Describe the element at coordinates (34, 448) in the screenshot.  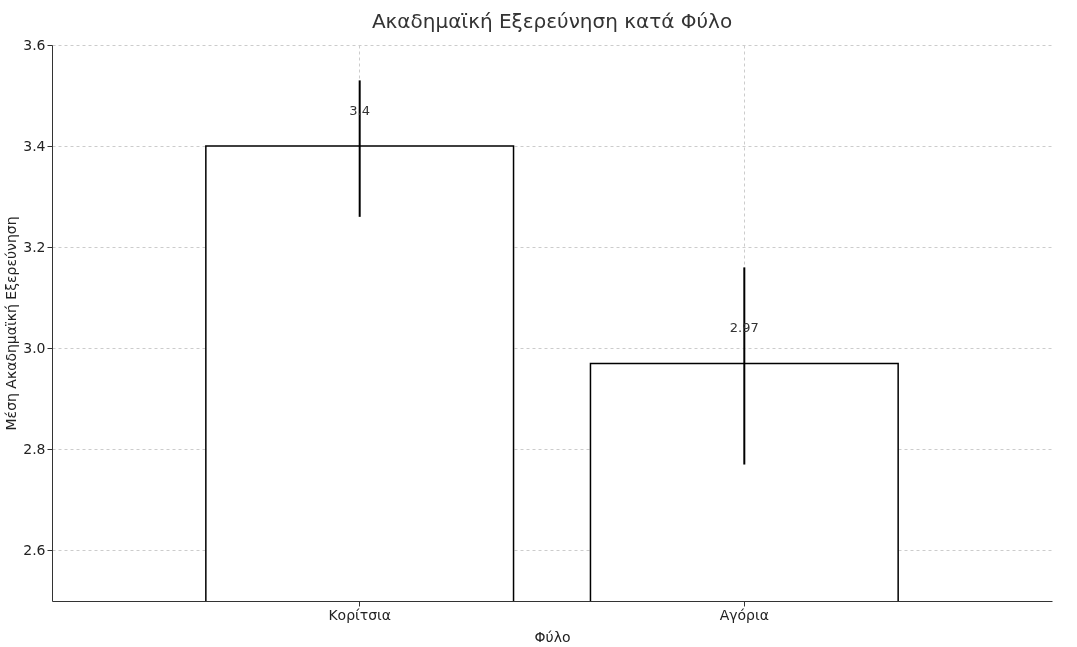
I see `y-tick-label: 2.8` at that location.